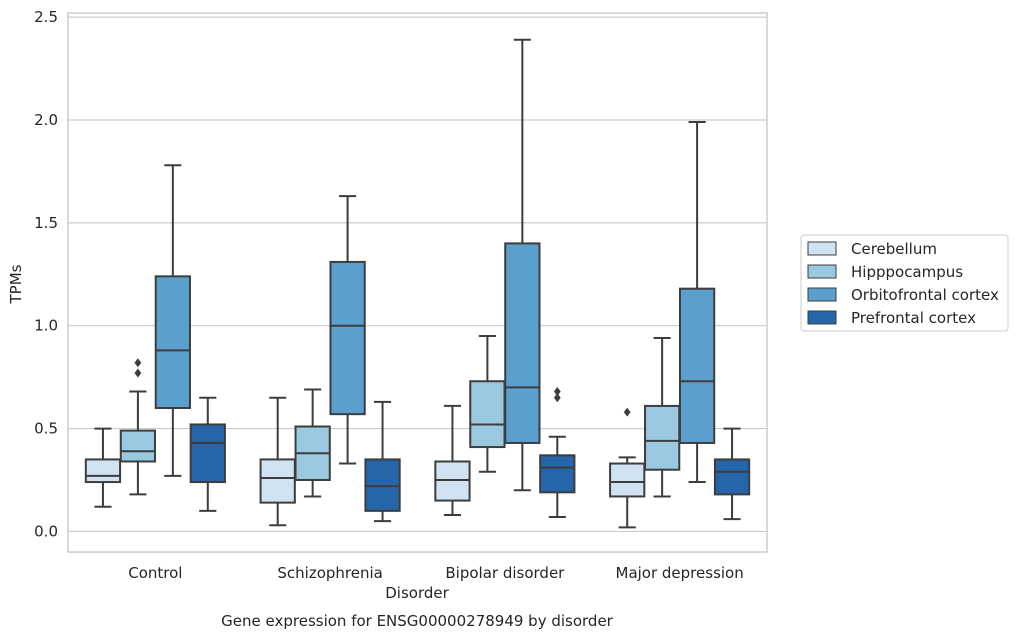  What do you see at coordinates (155, 573) in the screenshot?
I see `x-tick-label: Control` at bounding box center [155, 573].